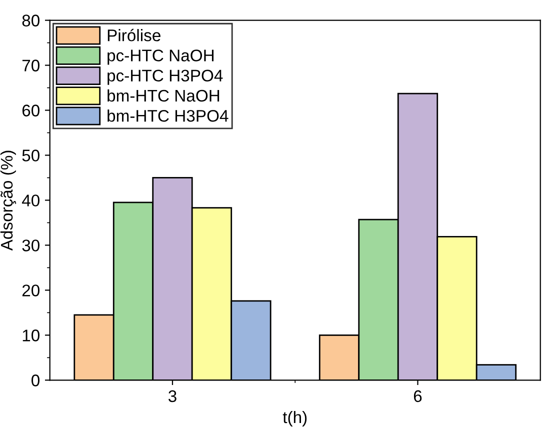  I want to click on legend-label: Pirólise, so click(134, 35).